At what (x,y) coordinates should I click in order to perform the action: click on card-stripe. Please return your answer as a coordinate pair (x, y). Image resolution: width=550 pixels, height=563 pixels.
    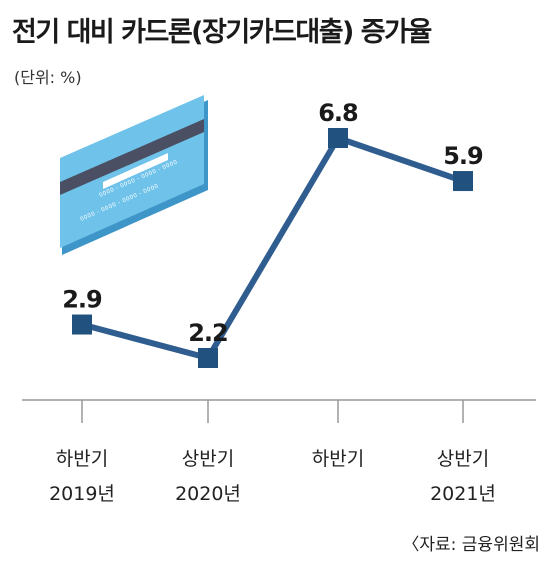
    Looking at the image, I should click on (132, 157).